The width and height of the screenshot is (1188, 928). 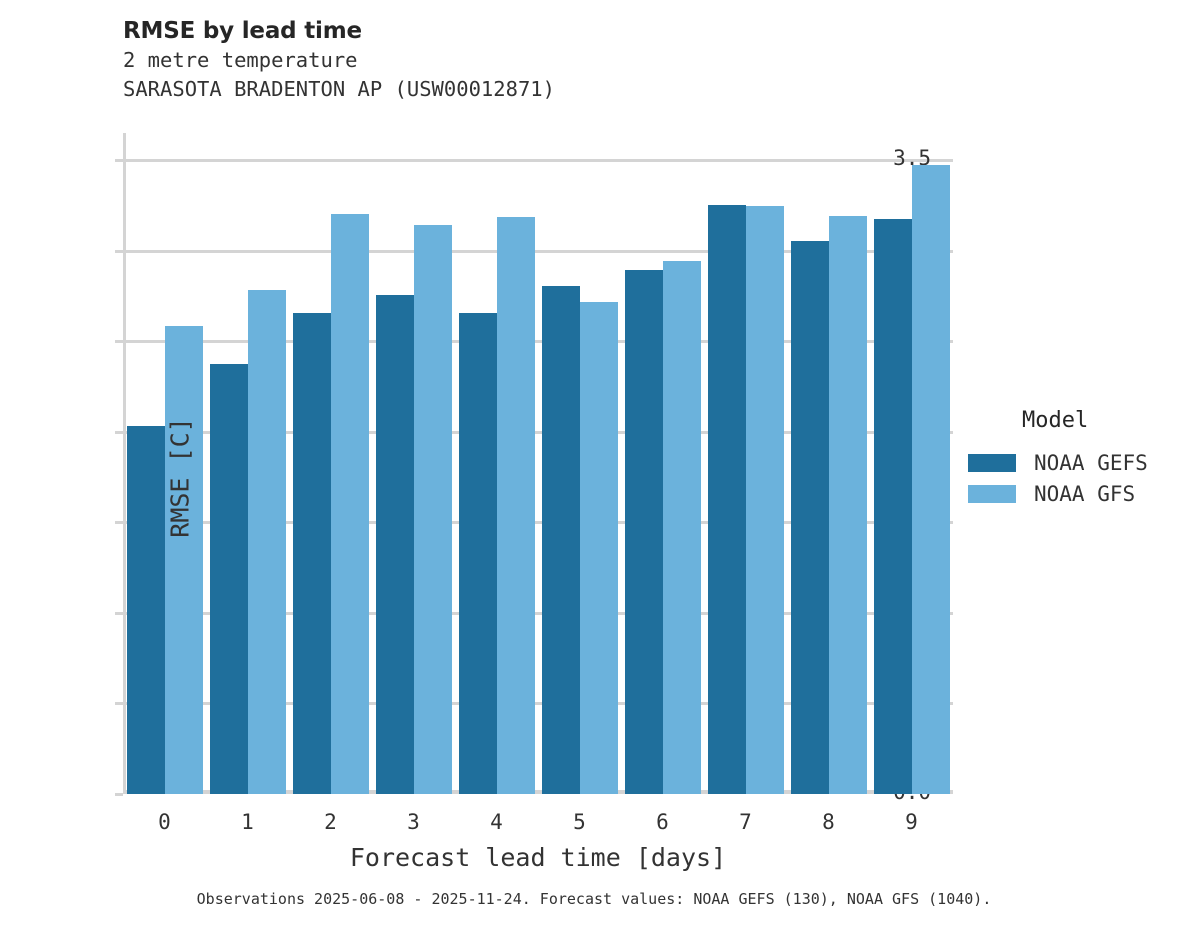 I want to click on legend-label: NOAA GFS, so click(x=1085, y=493).